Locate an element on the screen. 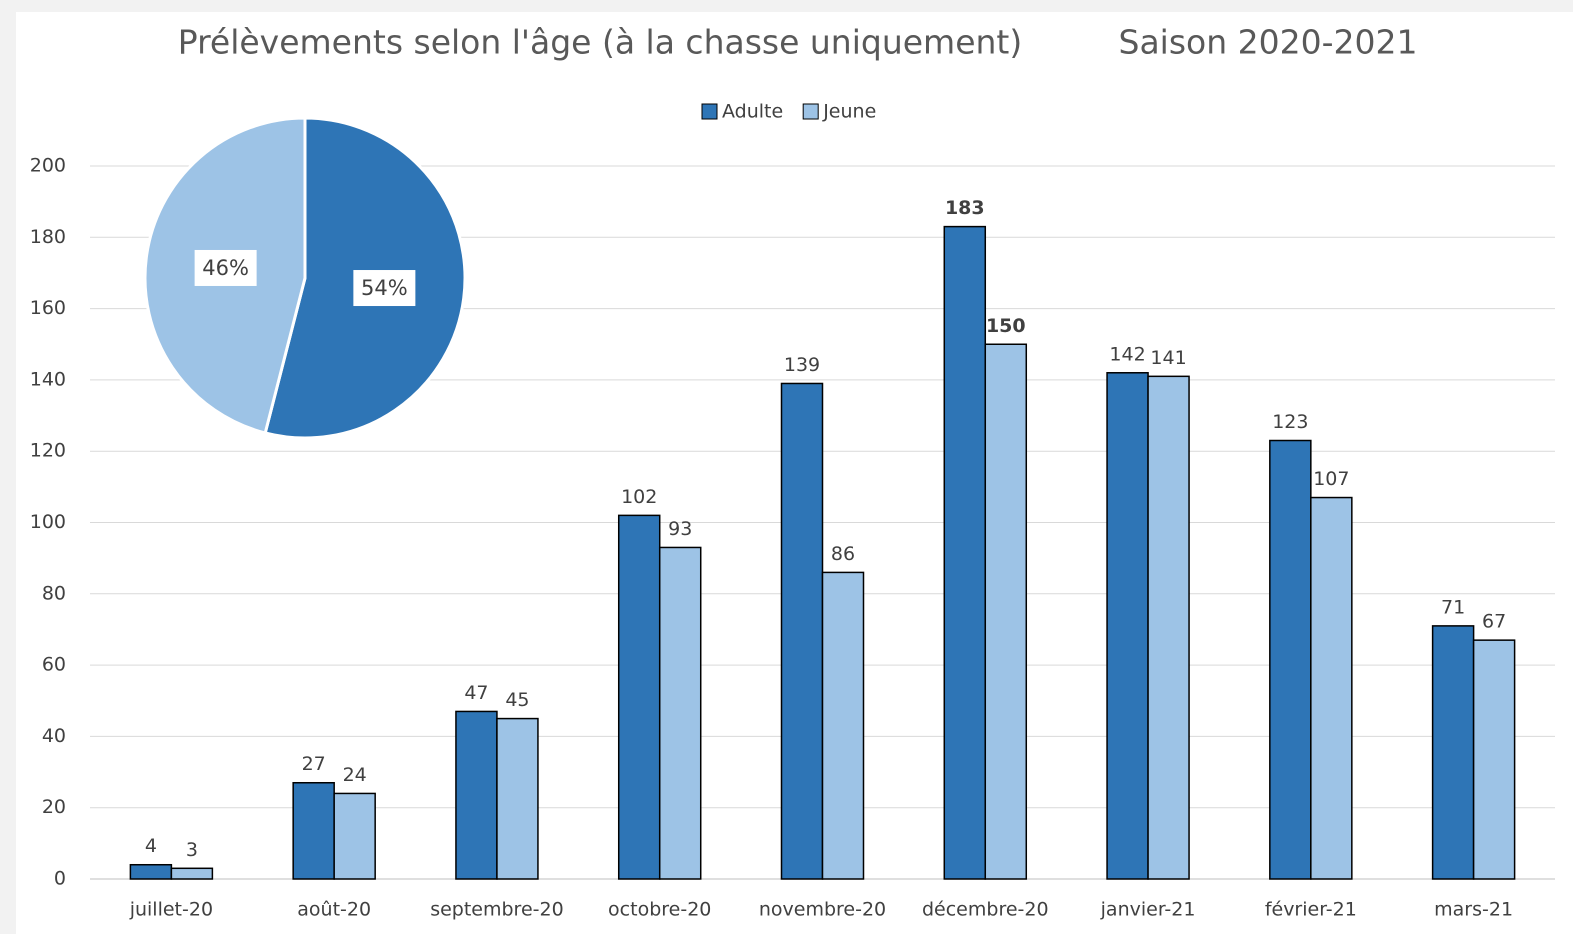 The width and height of the screenshot is (1573, 934). legend-label: Adulte is located at coordinates (752, 112).